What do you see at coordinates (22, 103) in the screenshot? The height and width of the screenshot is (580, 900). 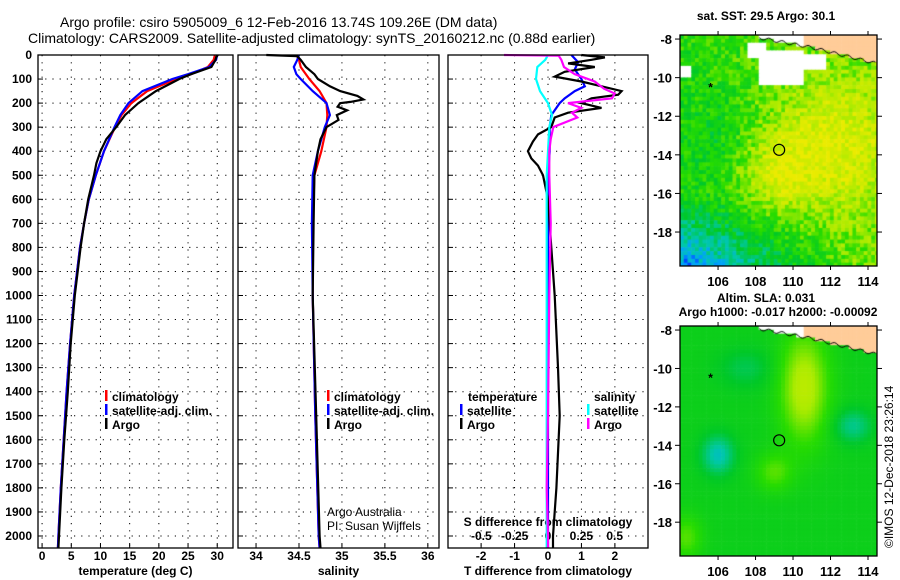 I see `depth-tick-label: 200` at bounding box center [22, 103].